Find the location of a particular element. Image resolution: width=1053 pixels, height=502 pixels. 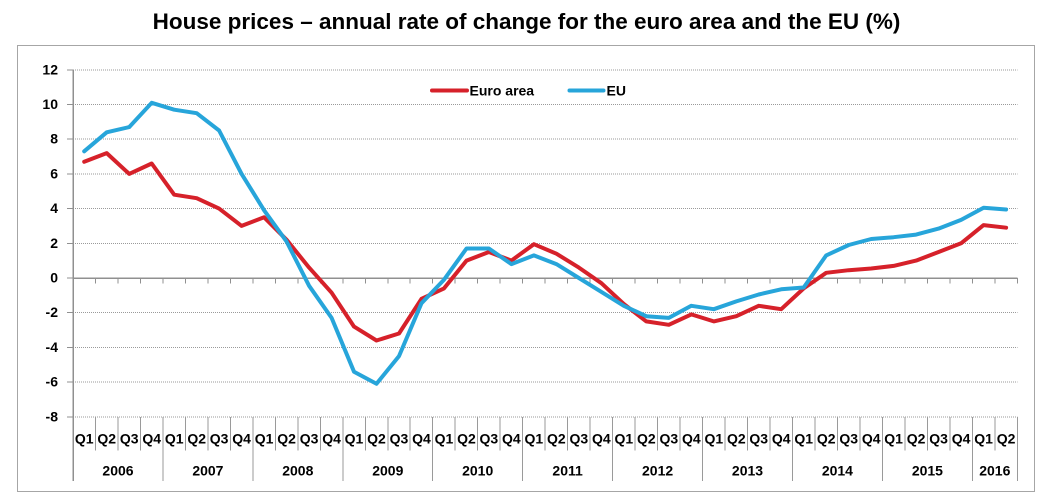

svg-text: Euro area is located at coordinates (502, 91).